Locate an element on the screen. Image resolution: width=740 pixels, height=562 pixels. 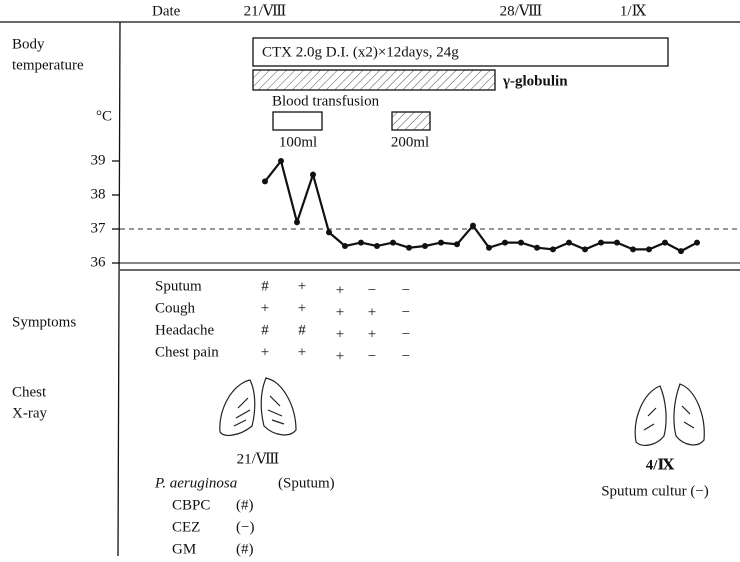
xray-date: 4/Ⅸ is located at coordinates (660, 465).